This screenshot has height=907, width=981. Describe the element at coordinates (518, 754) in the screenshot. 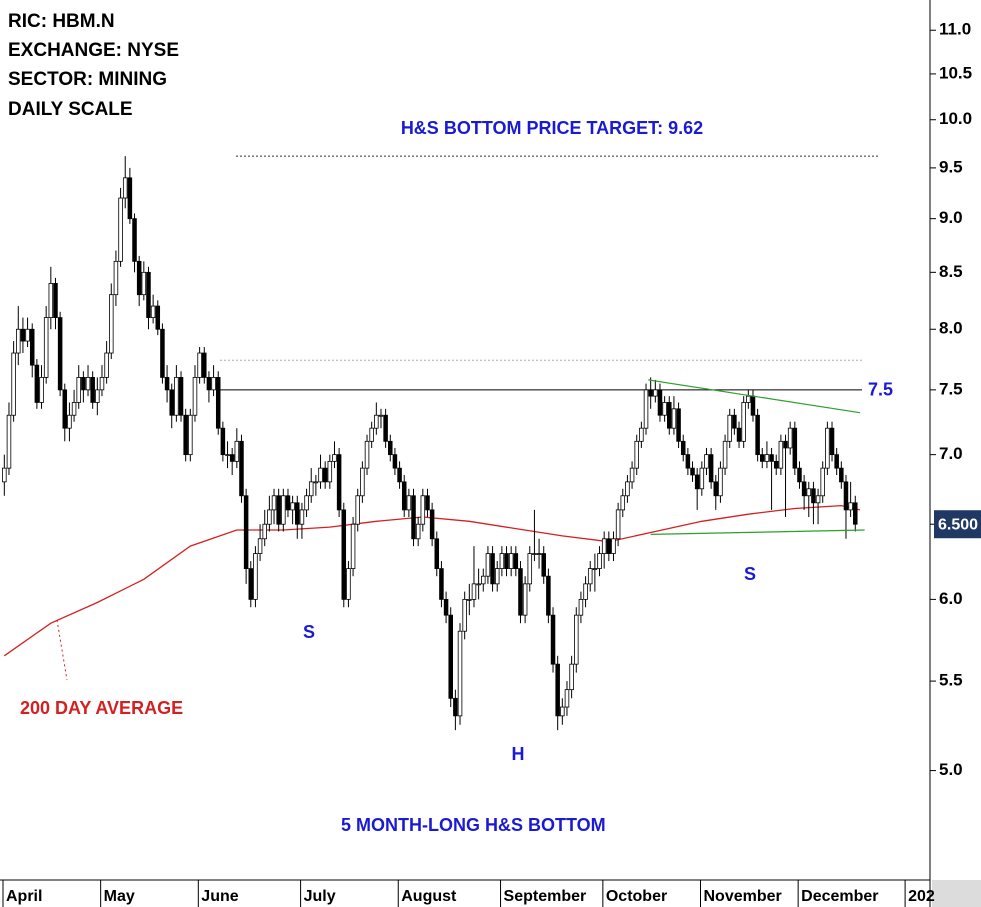

I see `pattern-label: H` at that location.